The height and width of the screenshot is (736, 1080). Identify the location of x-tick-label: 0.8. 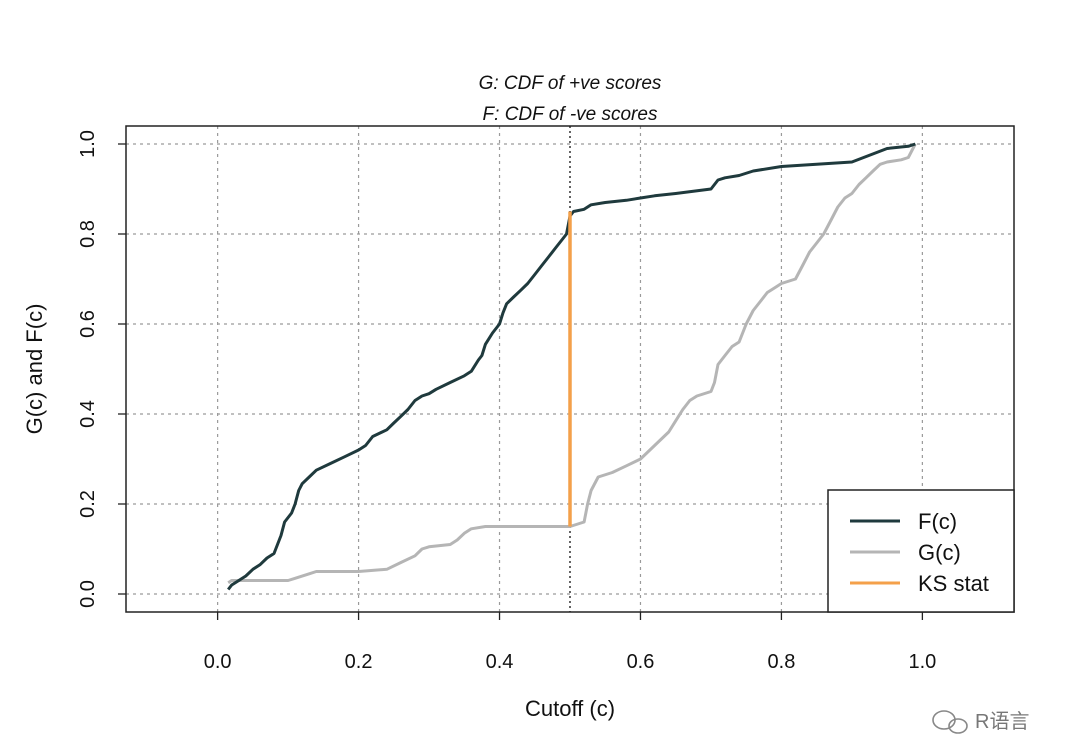
(782, 662).